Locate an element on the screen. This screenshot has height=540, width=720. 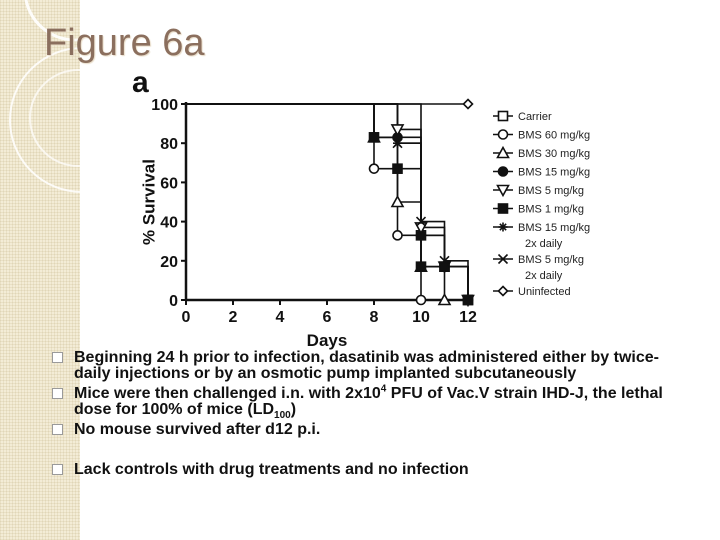
legend-item: BMS 60 mg/kg is located at coordinates (541, 135).